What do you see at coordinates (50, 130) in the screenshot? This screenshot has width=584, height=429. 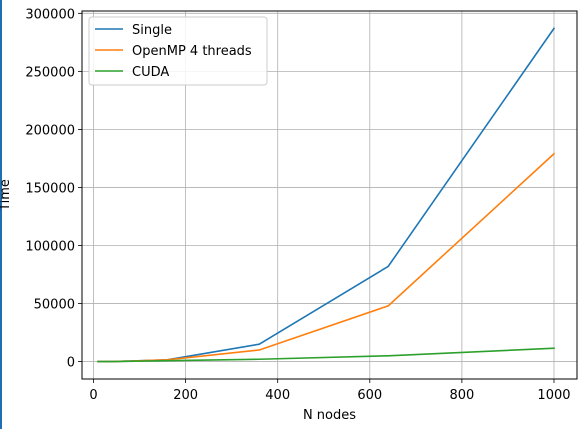 I see `y-tick-label: 200000` at bounding box center [50, 130].